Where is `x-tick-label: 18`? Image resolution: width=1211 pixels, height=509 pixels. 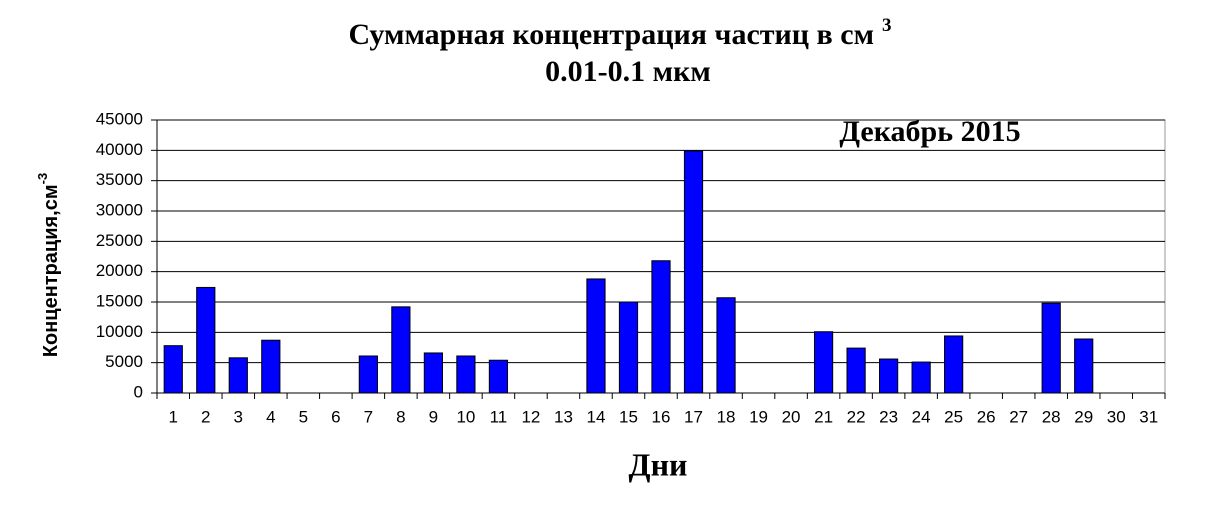 x-tick-label: 18 is located at coordinates (726, 416).